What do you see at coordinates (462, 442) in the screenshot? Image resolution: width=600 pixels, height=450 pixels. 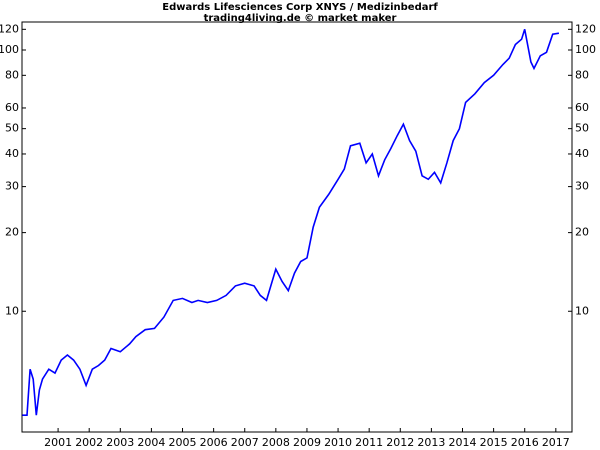 I see `x-tick-label: 2014` at bounding box center [462, 442].